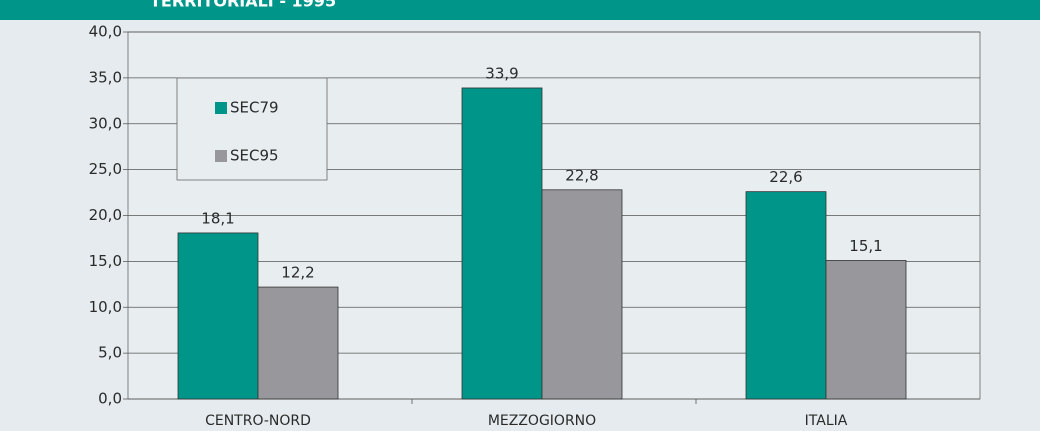 This screenshot has height=431, width=1040. Describe the element at coordinates (105, 215) in the screenshot. I see `y-tick-label: 20,0` at that location.